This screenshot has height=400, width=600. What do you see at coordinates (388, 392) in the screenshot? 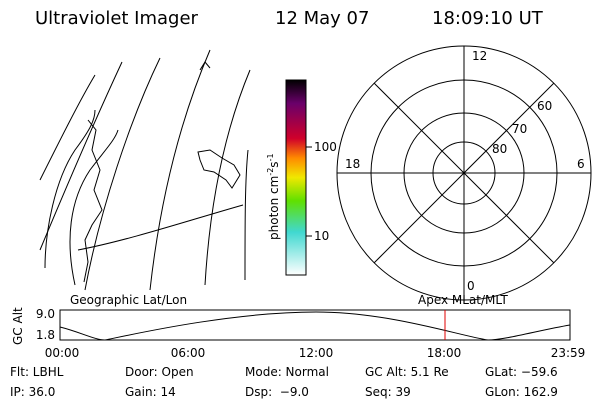
I see `info-field: Seq: 39` at bounding box center [388, 392].